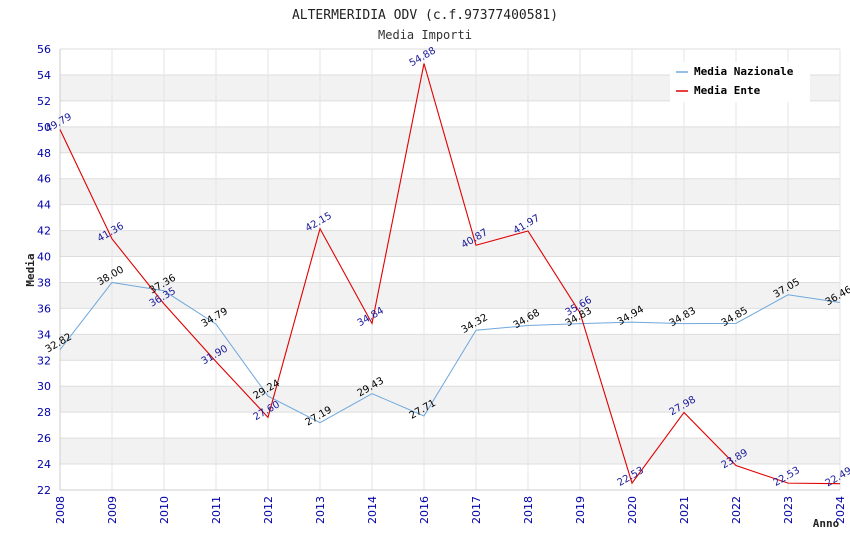 The image size is (850, 550). Describe the element at coordinates (44, 205) in the screenshot. I see `y-tick-label: 44` at that location.